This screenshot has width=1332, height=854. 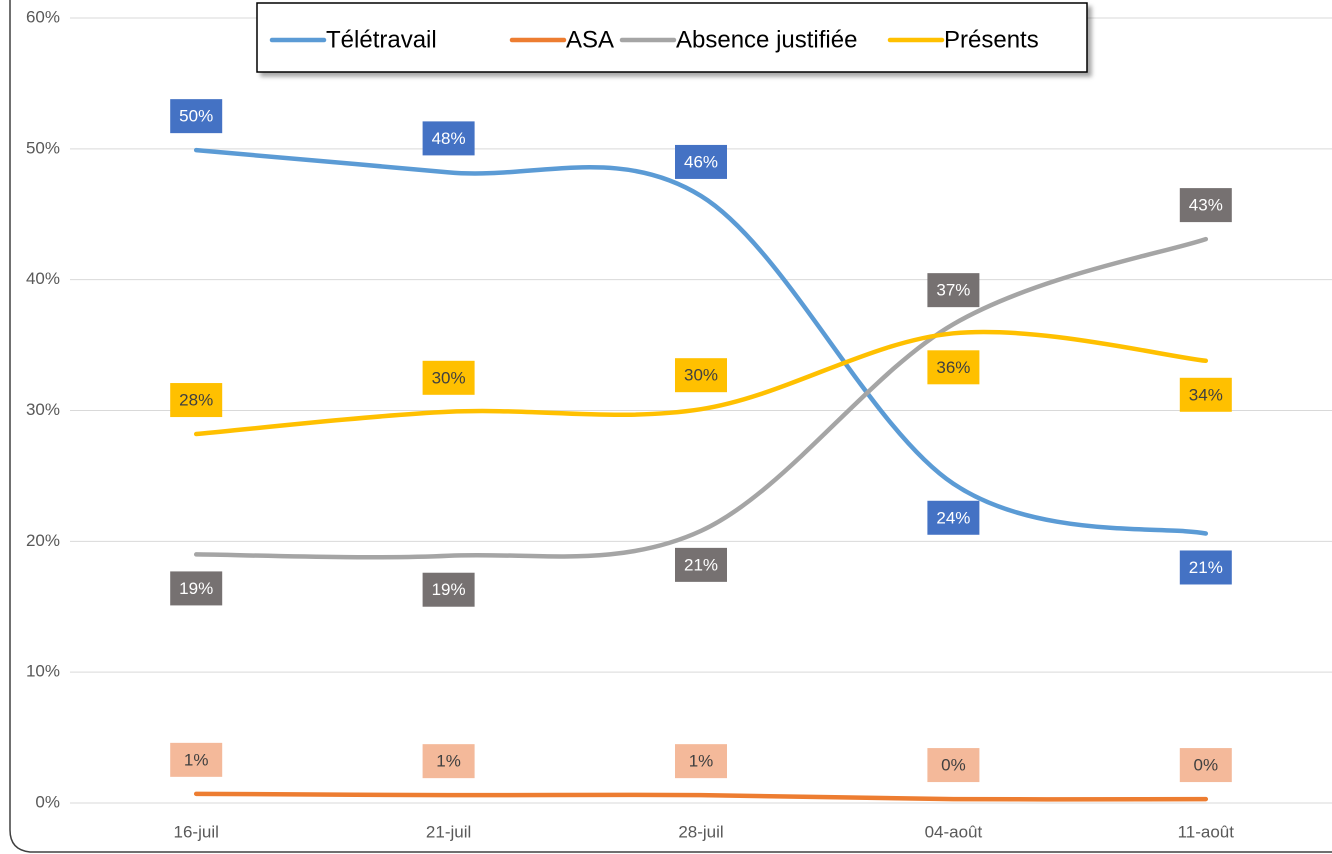 I want to click on data-label: 36%, so click(x=953, y=367).